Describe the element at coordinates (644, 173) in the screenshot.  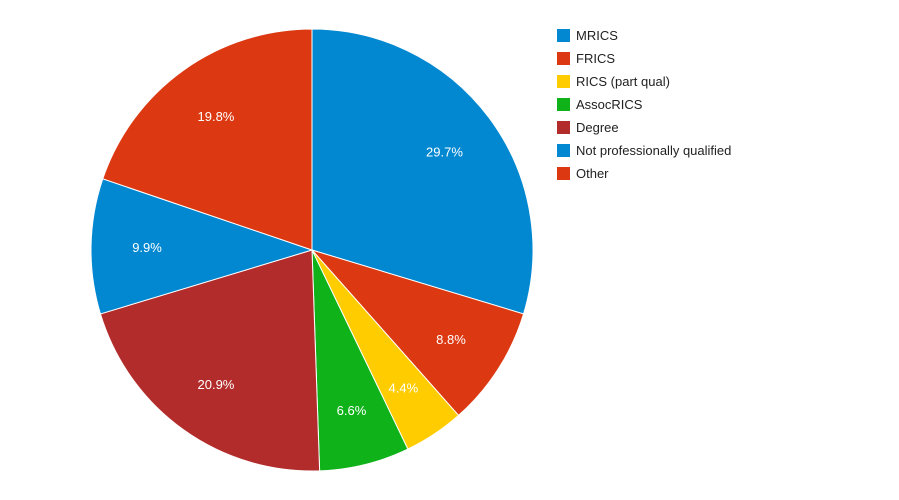
I see `legend-item-other: Other` at that location.